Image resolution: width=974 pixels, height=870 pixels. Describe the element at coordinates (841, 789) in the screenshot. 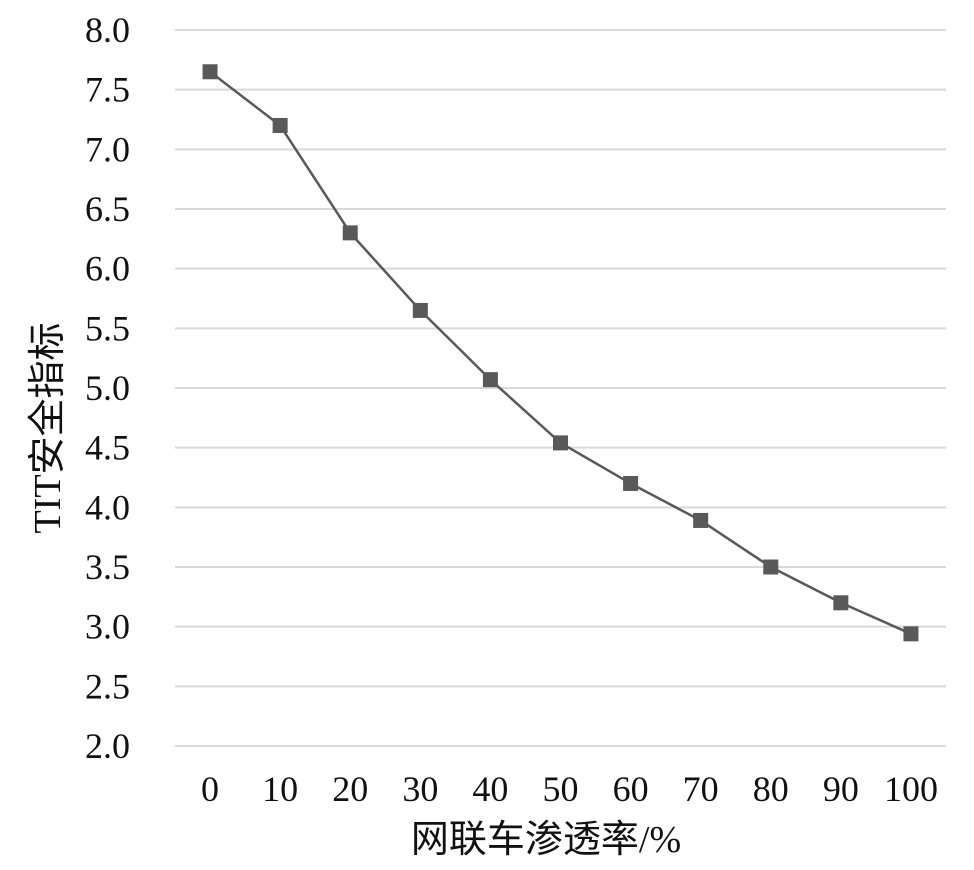

I see `x-tick-label: 90` at that location.